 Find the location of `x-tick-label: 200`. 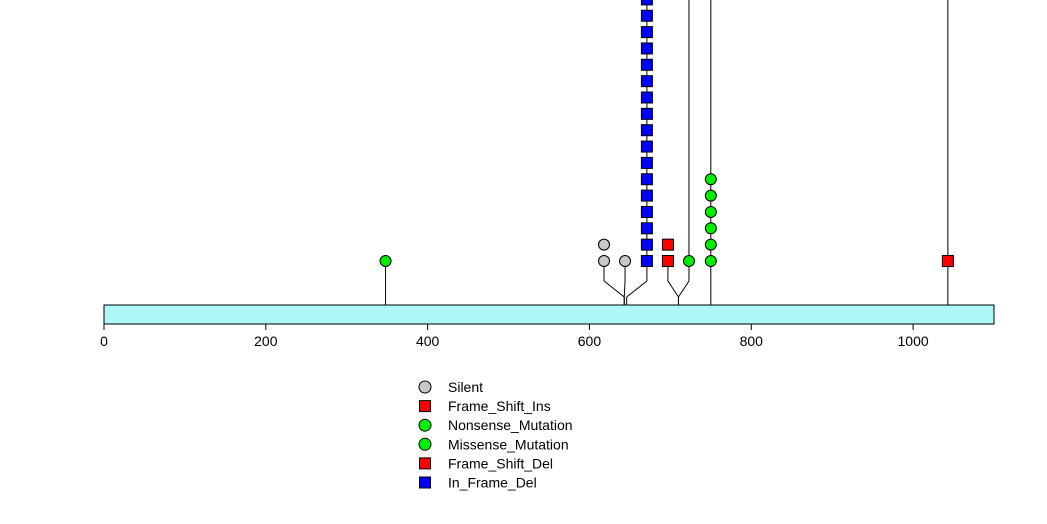

x-tick-label: 200 is located at coordinates (266, 341).